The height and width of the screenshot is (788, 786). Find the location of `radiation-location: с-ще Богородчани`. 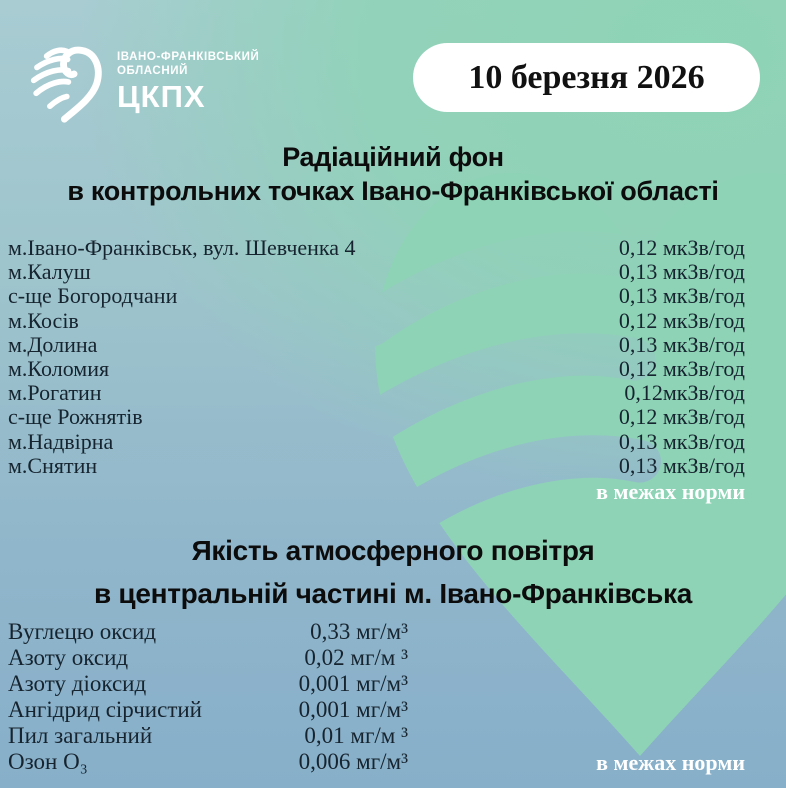

radiation-location: с-ще Богородчани is located at coordinates (93, 296).